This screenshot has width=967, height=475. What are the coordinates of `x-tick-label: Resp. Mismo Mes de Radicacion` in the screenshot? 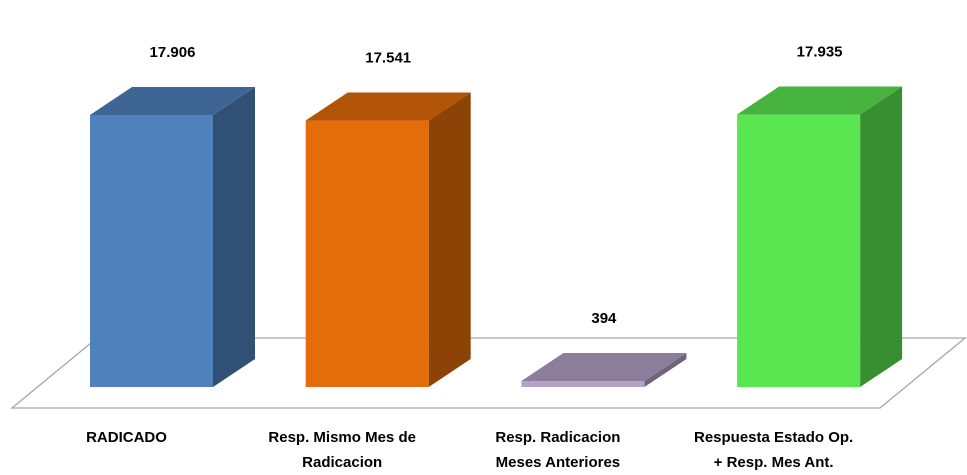 It's located at (342, 450).